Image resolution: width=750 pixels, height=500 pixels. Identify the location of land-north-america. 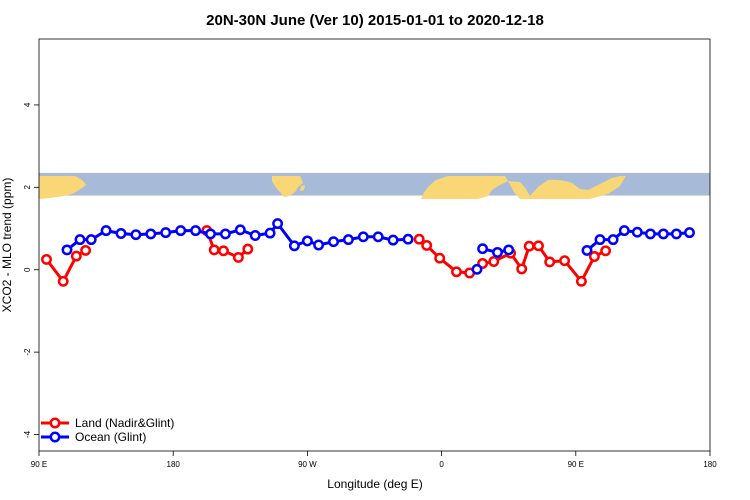
(287, 186).